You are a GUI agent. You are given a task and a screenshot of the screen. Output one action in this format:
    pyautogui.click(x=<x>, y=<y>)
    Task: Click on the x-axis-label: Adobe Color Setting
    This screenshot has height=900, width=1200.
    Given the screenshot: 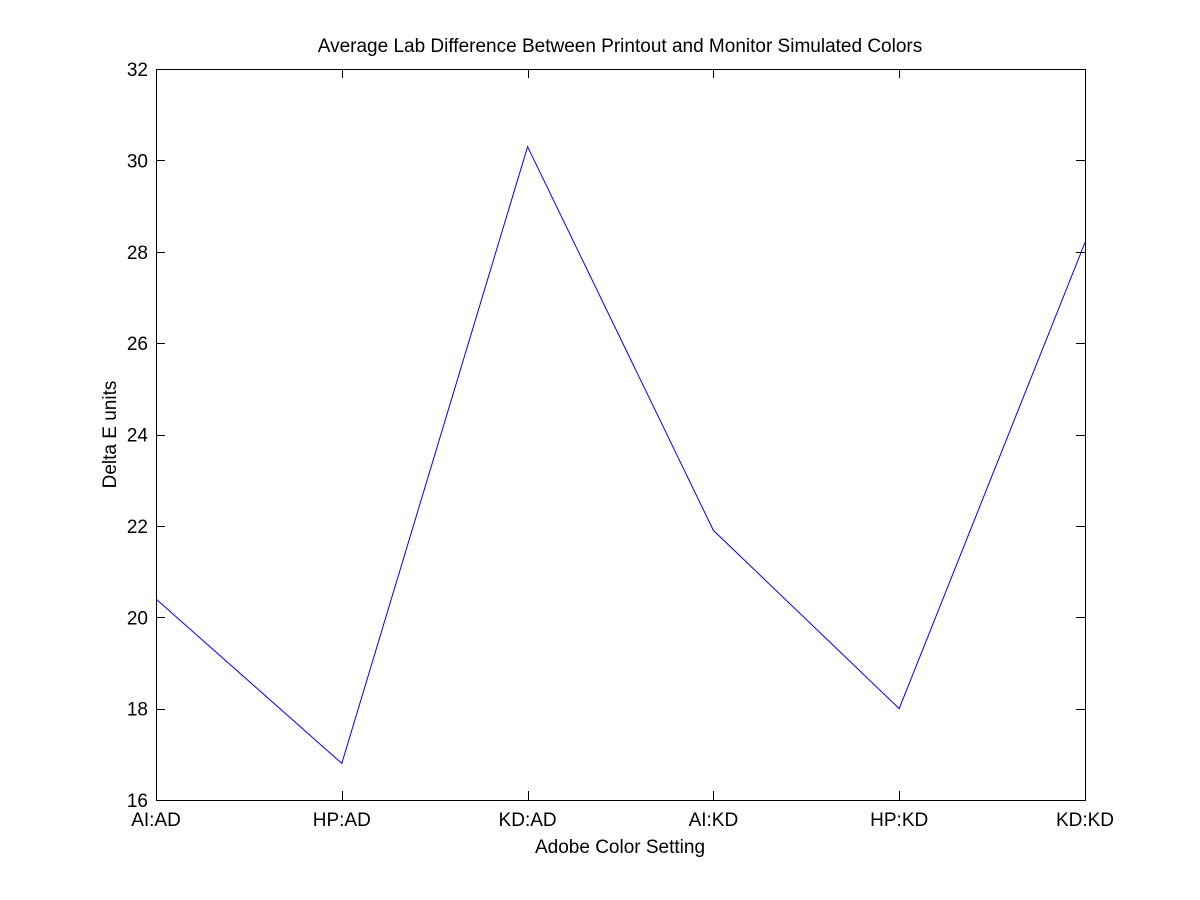 What is the action you would take?
    pyautogui.click(x=620, y=847)
    